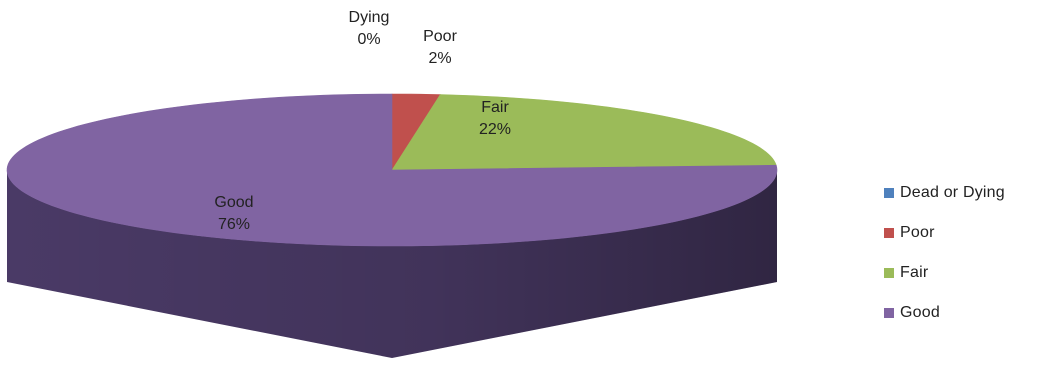  What do you see at coordinates (368, 39) in the screenshot?
I see `data-label-value-dead-or-dying: 0%` at bounding box center [368, 39].